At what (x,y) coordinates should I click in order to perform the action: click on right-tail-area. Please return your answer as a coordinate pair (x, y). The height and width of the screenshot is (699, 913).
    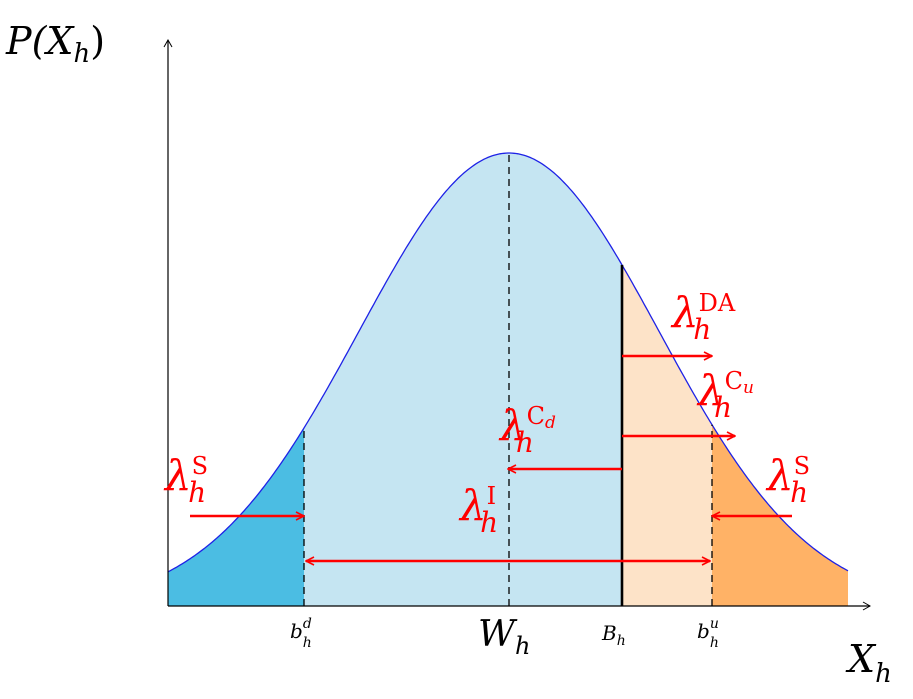
    Looking at the image, I should click on (780, 515).